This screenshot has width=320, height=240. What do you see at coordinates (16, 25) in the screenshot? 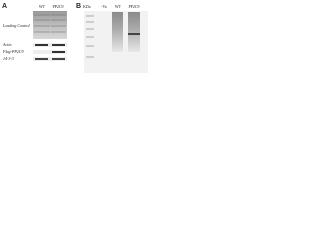
I see `row-label: Loading Control` at bounding box center [16, 25].